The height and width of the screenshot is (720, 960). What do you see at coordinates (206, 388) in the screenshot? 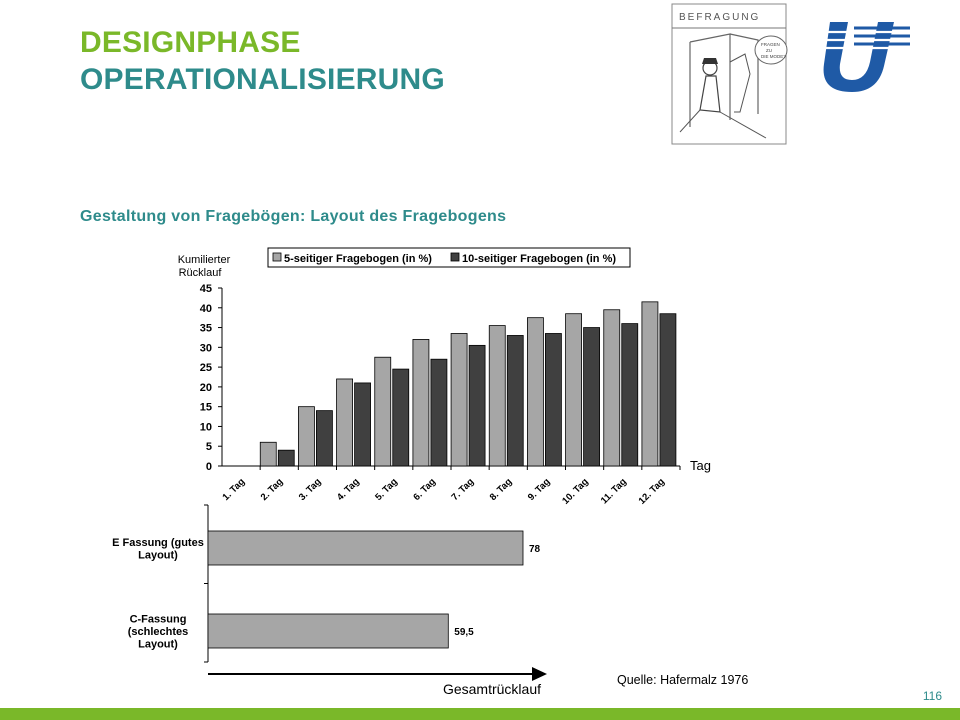
I see `y-tick-label: 20` at bounding box center [206, 388].